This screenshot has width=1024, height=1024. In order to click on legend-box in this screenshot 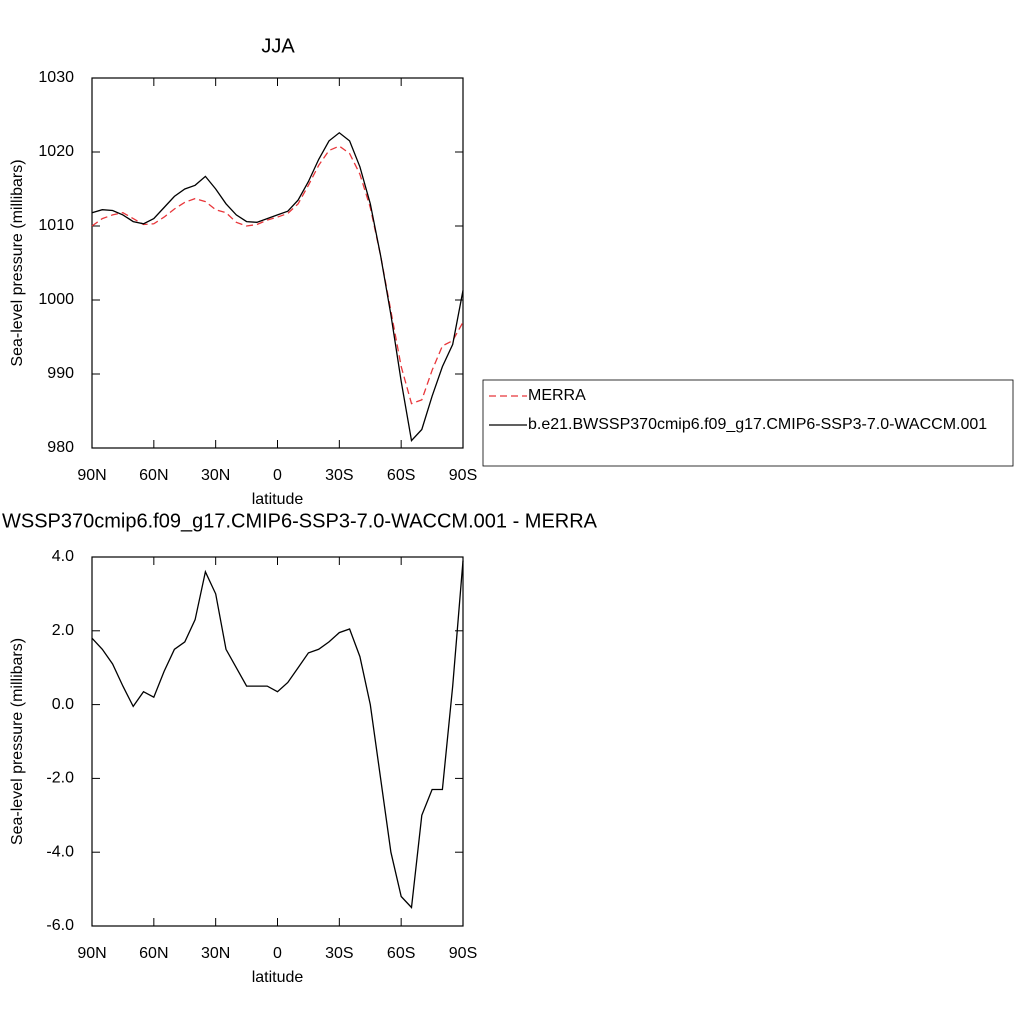, I will do `click(748, 423)`.